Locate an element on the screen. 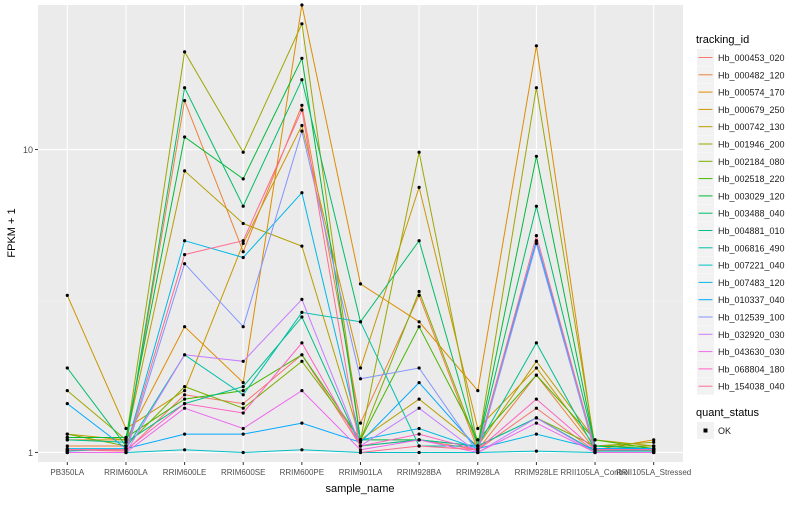 This screenshot has width=800, height=505. legend-quant-marker is located at coordinates (705, 430).